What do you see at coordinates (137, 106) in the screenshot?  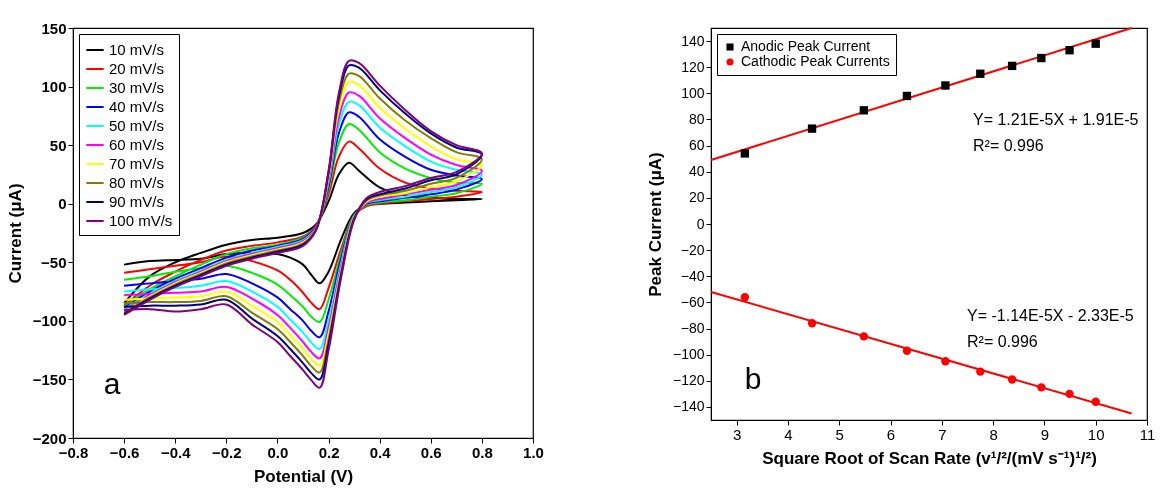 I see `legend-label: 40 mV/s` at bounding box center [137, 106].